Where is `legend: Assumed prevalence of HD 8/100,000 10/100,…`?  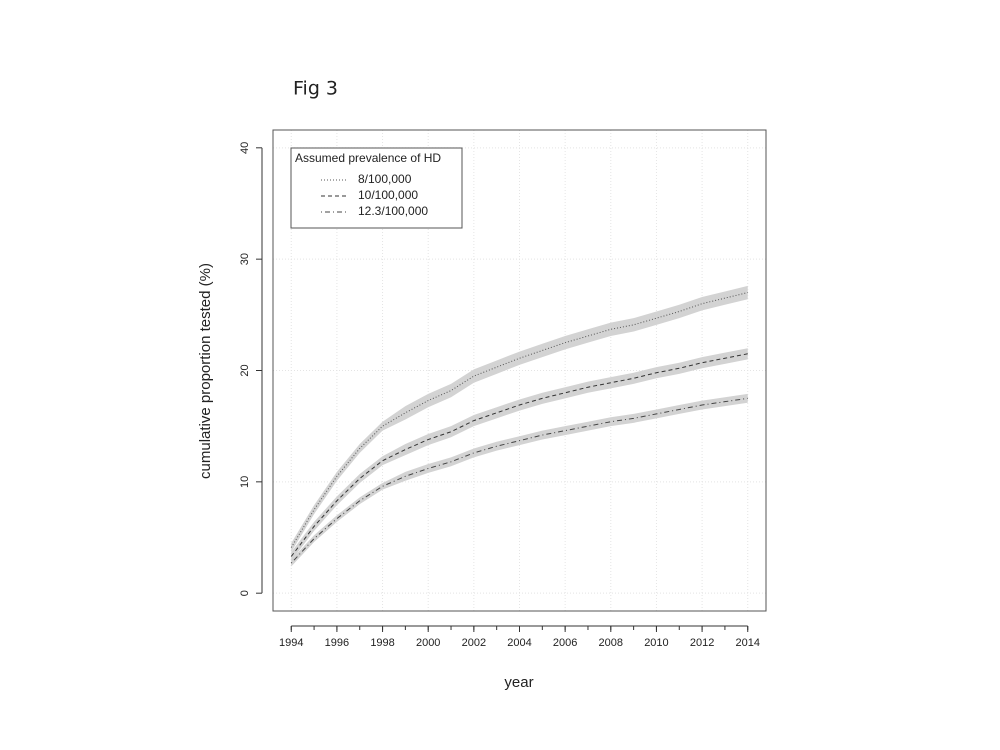 legend: Assumed prevalence of HD 8/100,000 10/100,… is located at coordinates (376, 188).